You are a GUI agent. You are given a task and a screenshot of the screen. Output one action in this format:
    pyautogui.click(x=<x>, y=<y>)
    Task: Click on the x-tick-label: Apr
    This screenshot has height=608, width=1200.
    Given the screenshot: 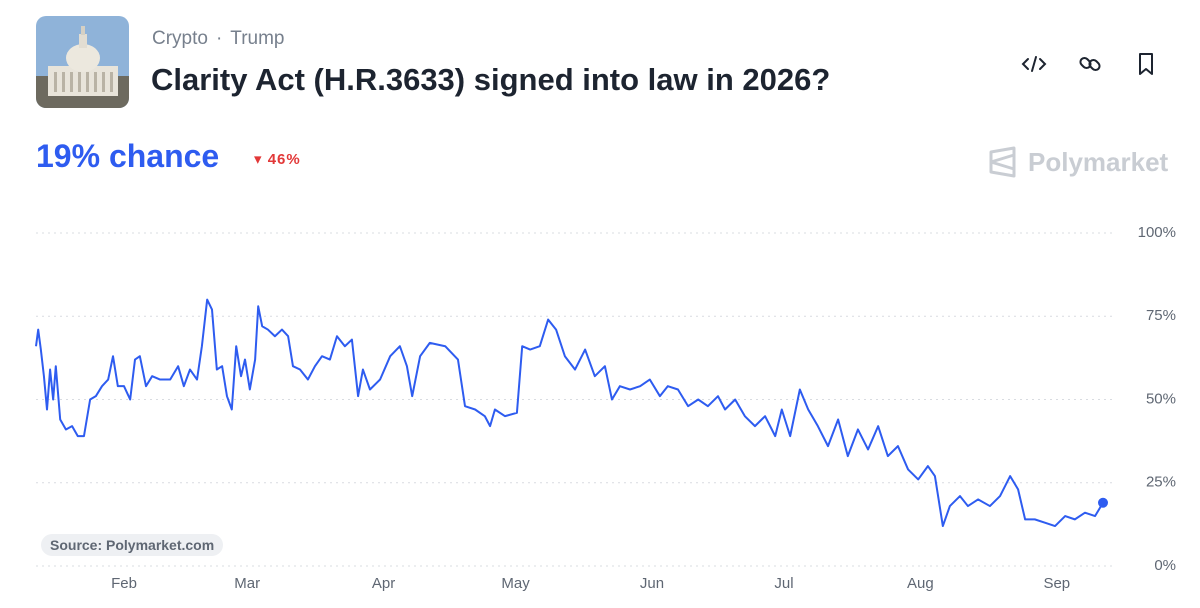 What is the action you would take?
    pyautogui.click(x=383, y=583)
    